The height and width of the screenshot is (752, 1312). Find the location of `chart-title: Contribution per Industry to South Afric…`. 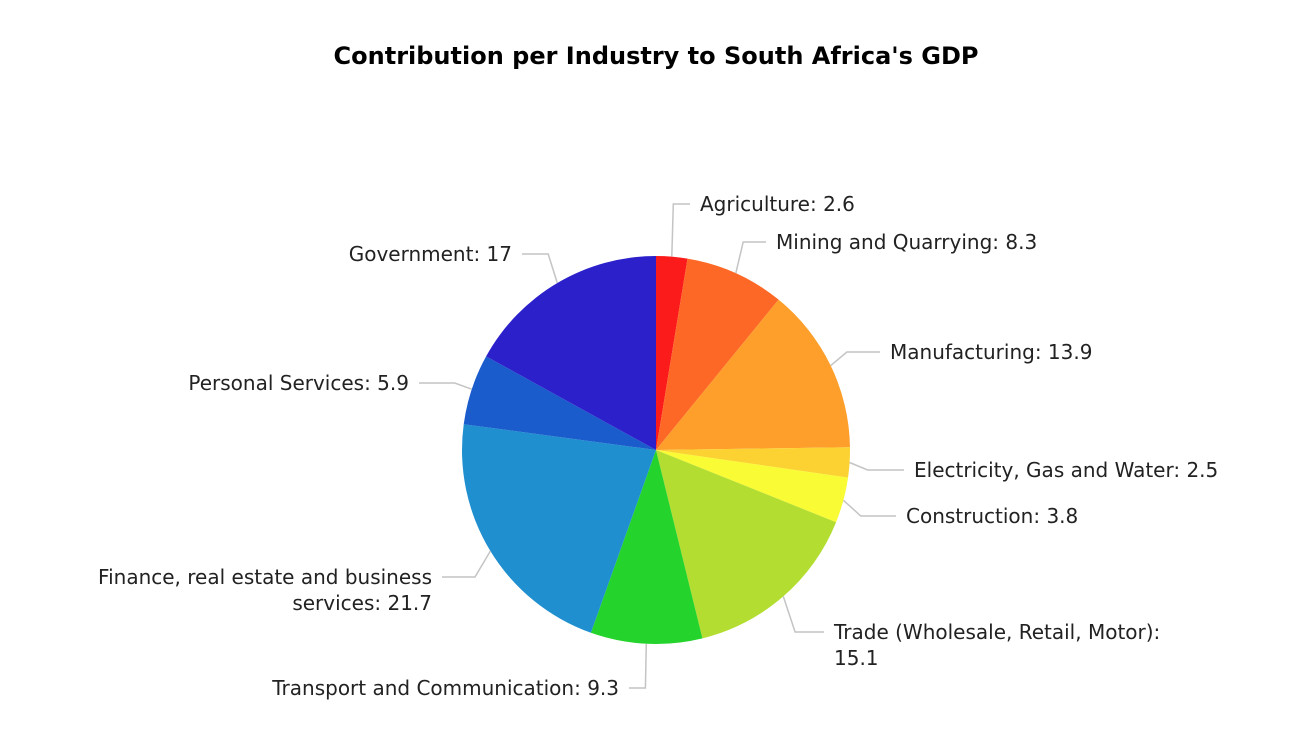

chart-title: Contribution per Industry to South Afric… is located at coordinates (656, 56).